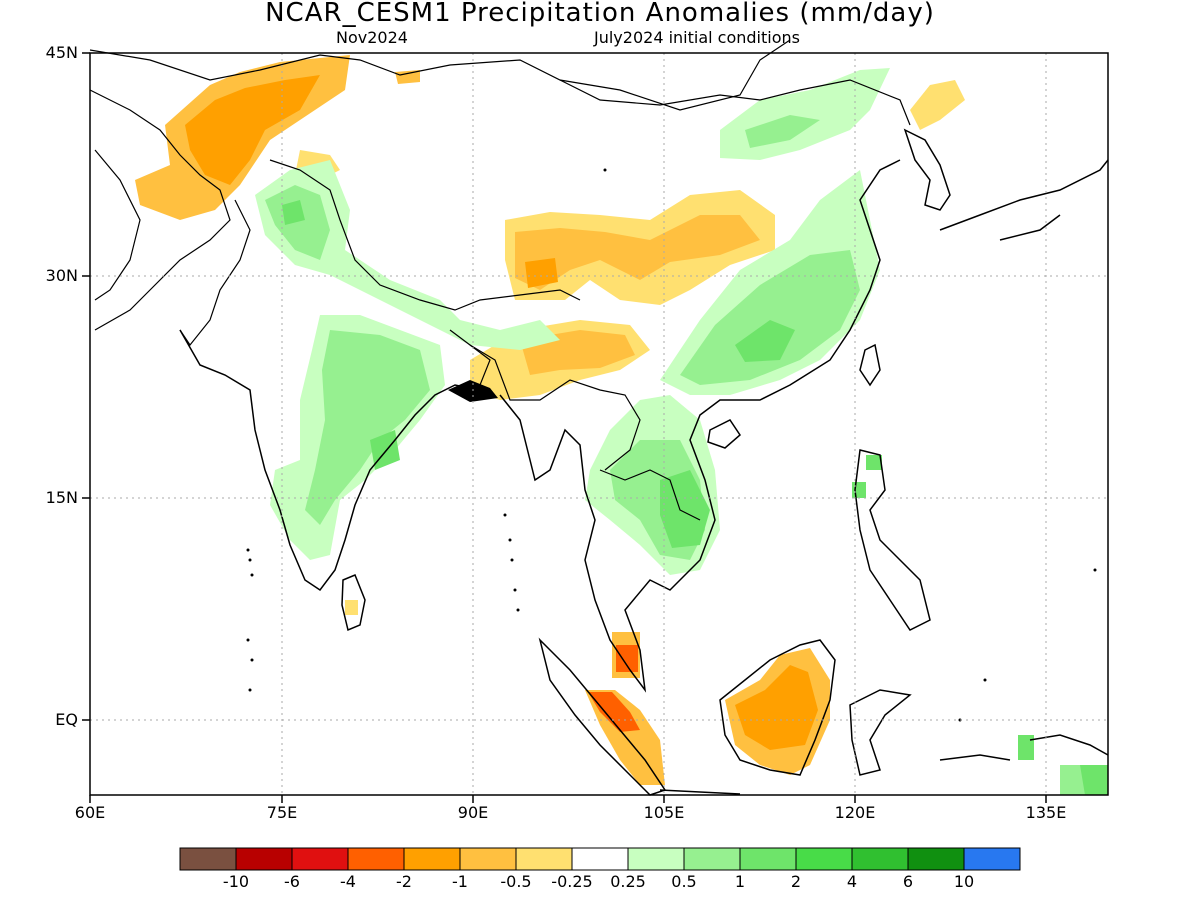 The image size is (1200, 900). Describe the element at coordinates (404, 881) in the screenshot. I see `colorbar-label: -2` at that location.